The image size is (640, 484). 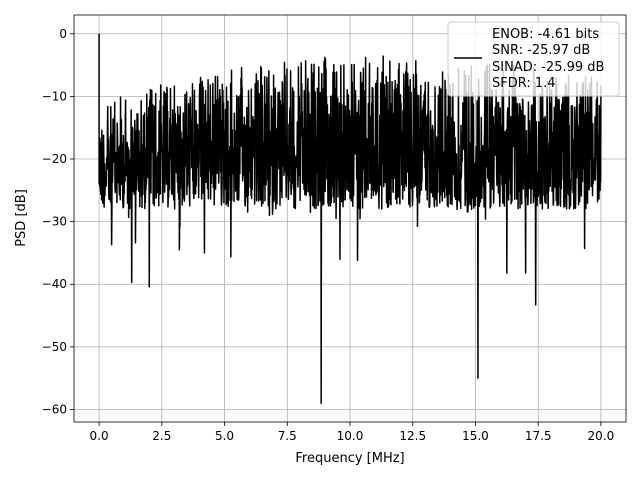 What do you see at coordinates (54, 347) in the screenshot?
I see `y-tick-label: −50` at bounding box center [54, 347].